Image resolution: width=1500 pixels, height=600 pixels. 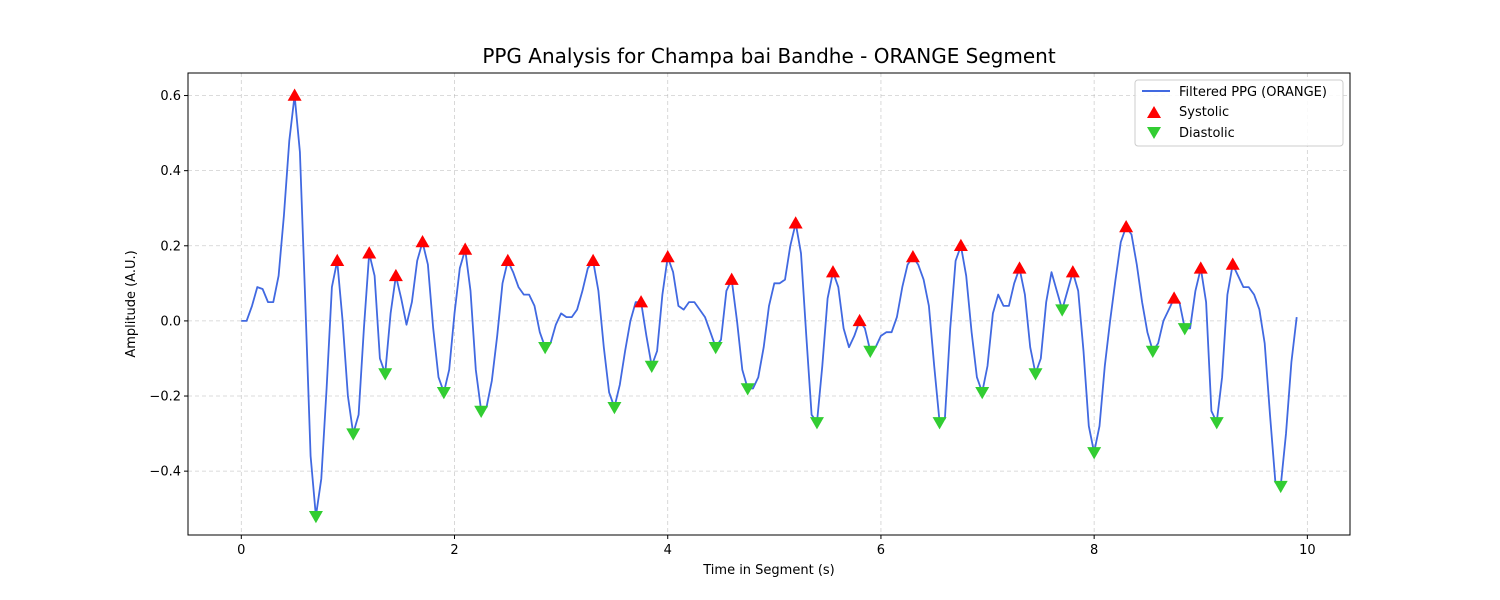 What do you see at coordinates (1154, 112) in the screenshot?
I see `legend-systolic-marker` at bounding box center [1154, 112].